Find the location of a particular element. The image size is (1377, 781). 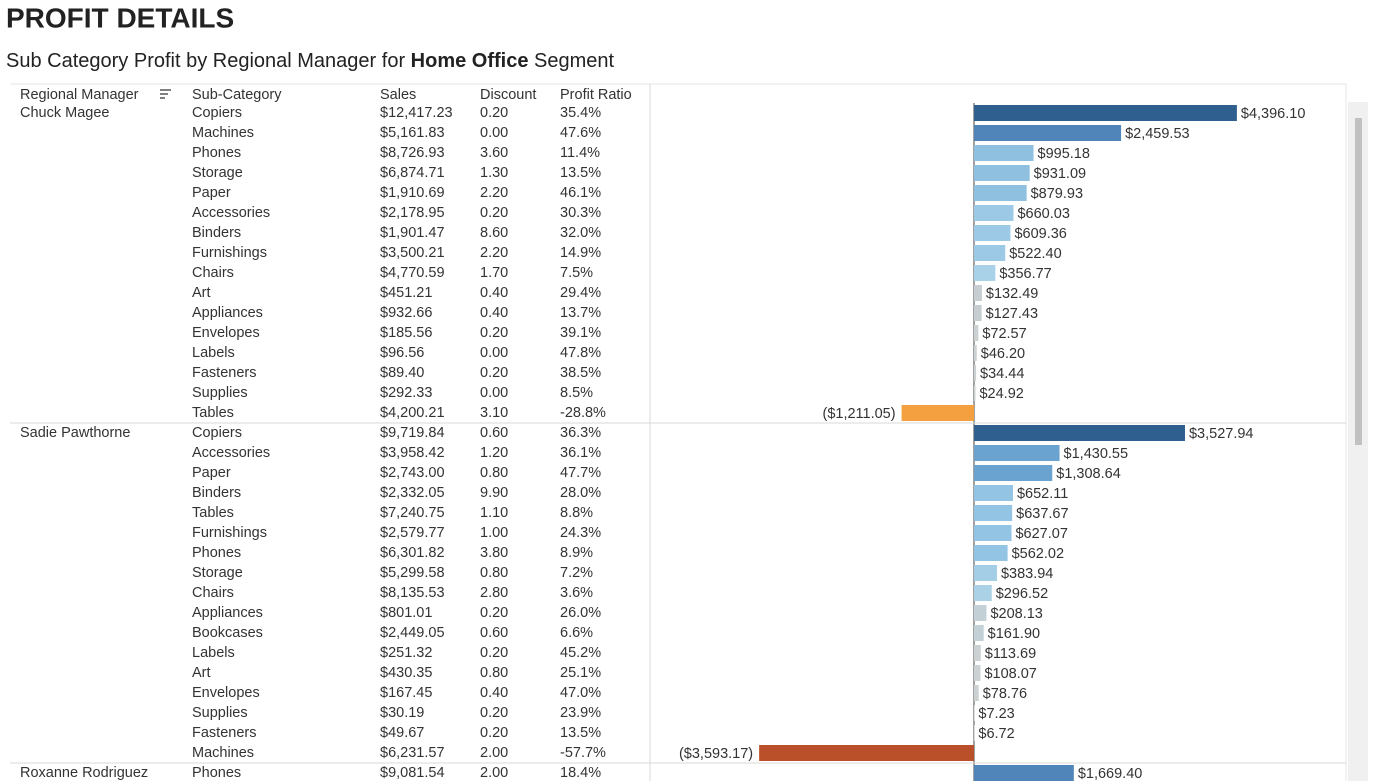

cell: Chairs is located at coordinates (213, 273).